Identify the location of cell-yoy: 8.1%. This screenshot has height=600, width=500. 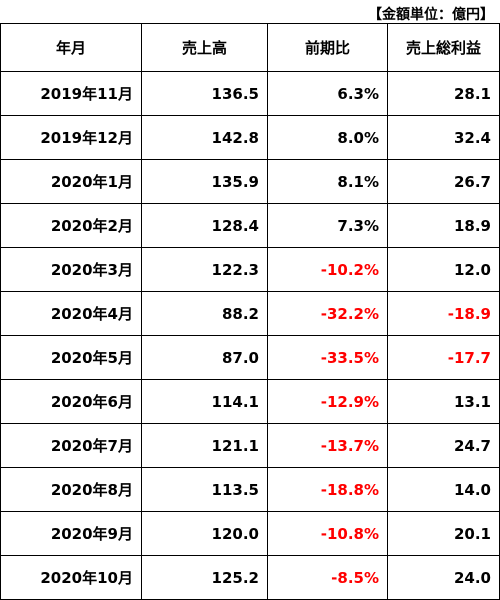
(327, 181).